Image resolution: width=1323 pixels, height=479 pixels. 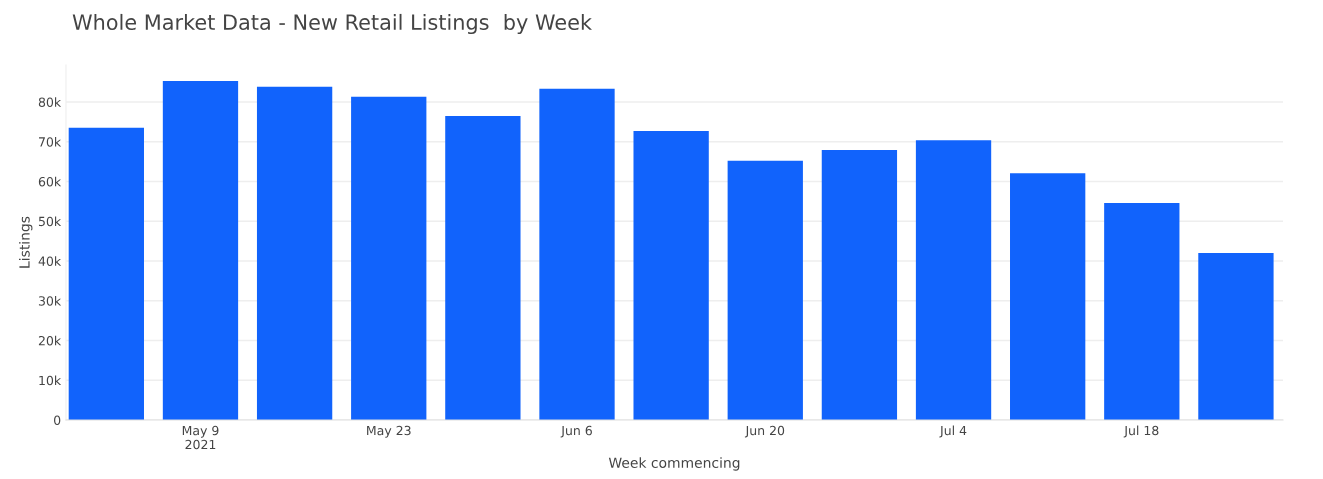 What do you see at coordinates (953, 431) in the screenshot?
I see `x-tick-label: Jul 4` at bounding box center [953, 431].